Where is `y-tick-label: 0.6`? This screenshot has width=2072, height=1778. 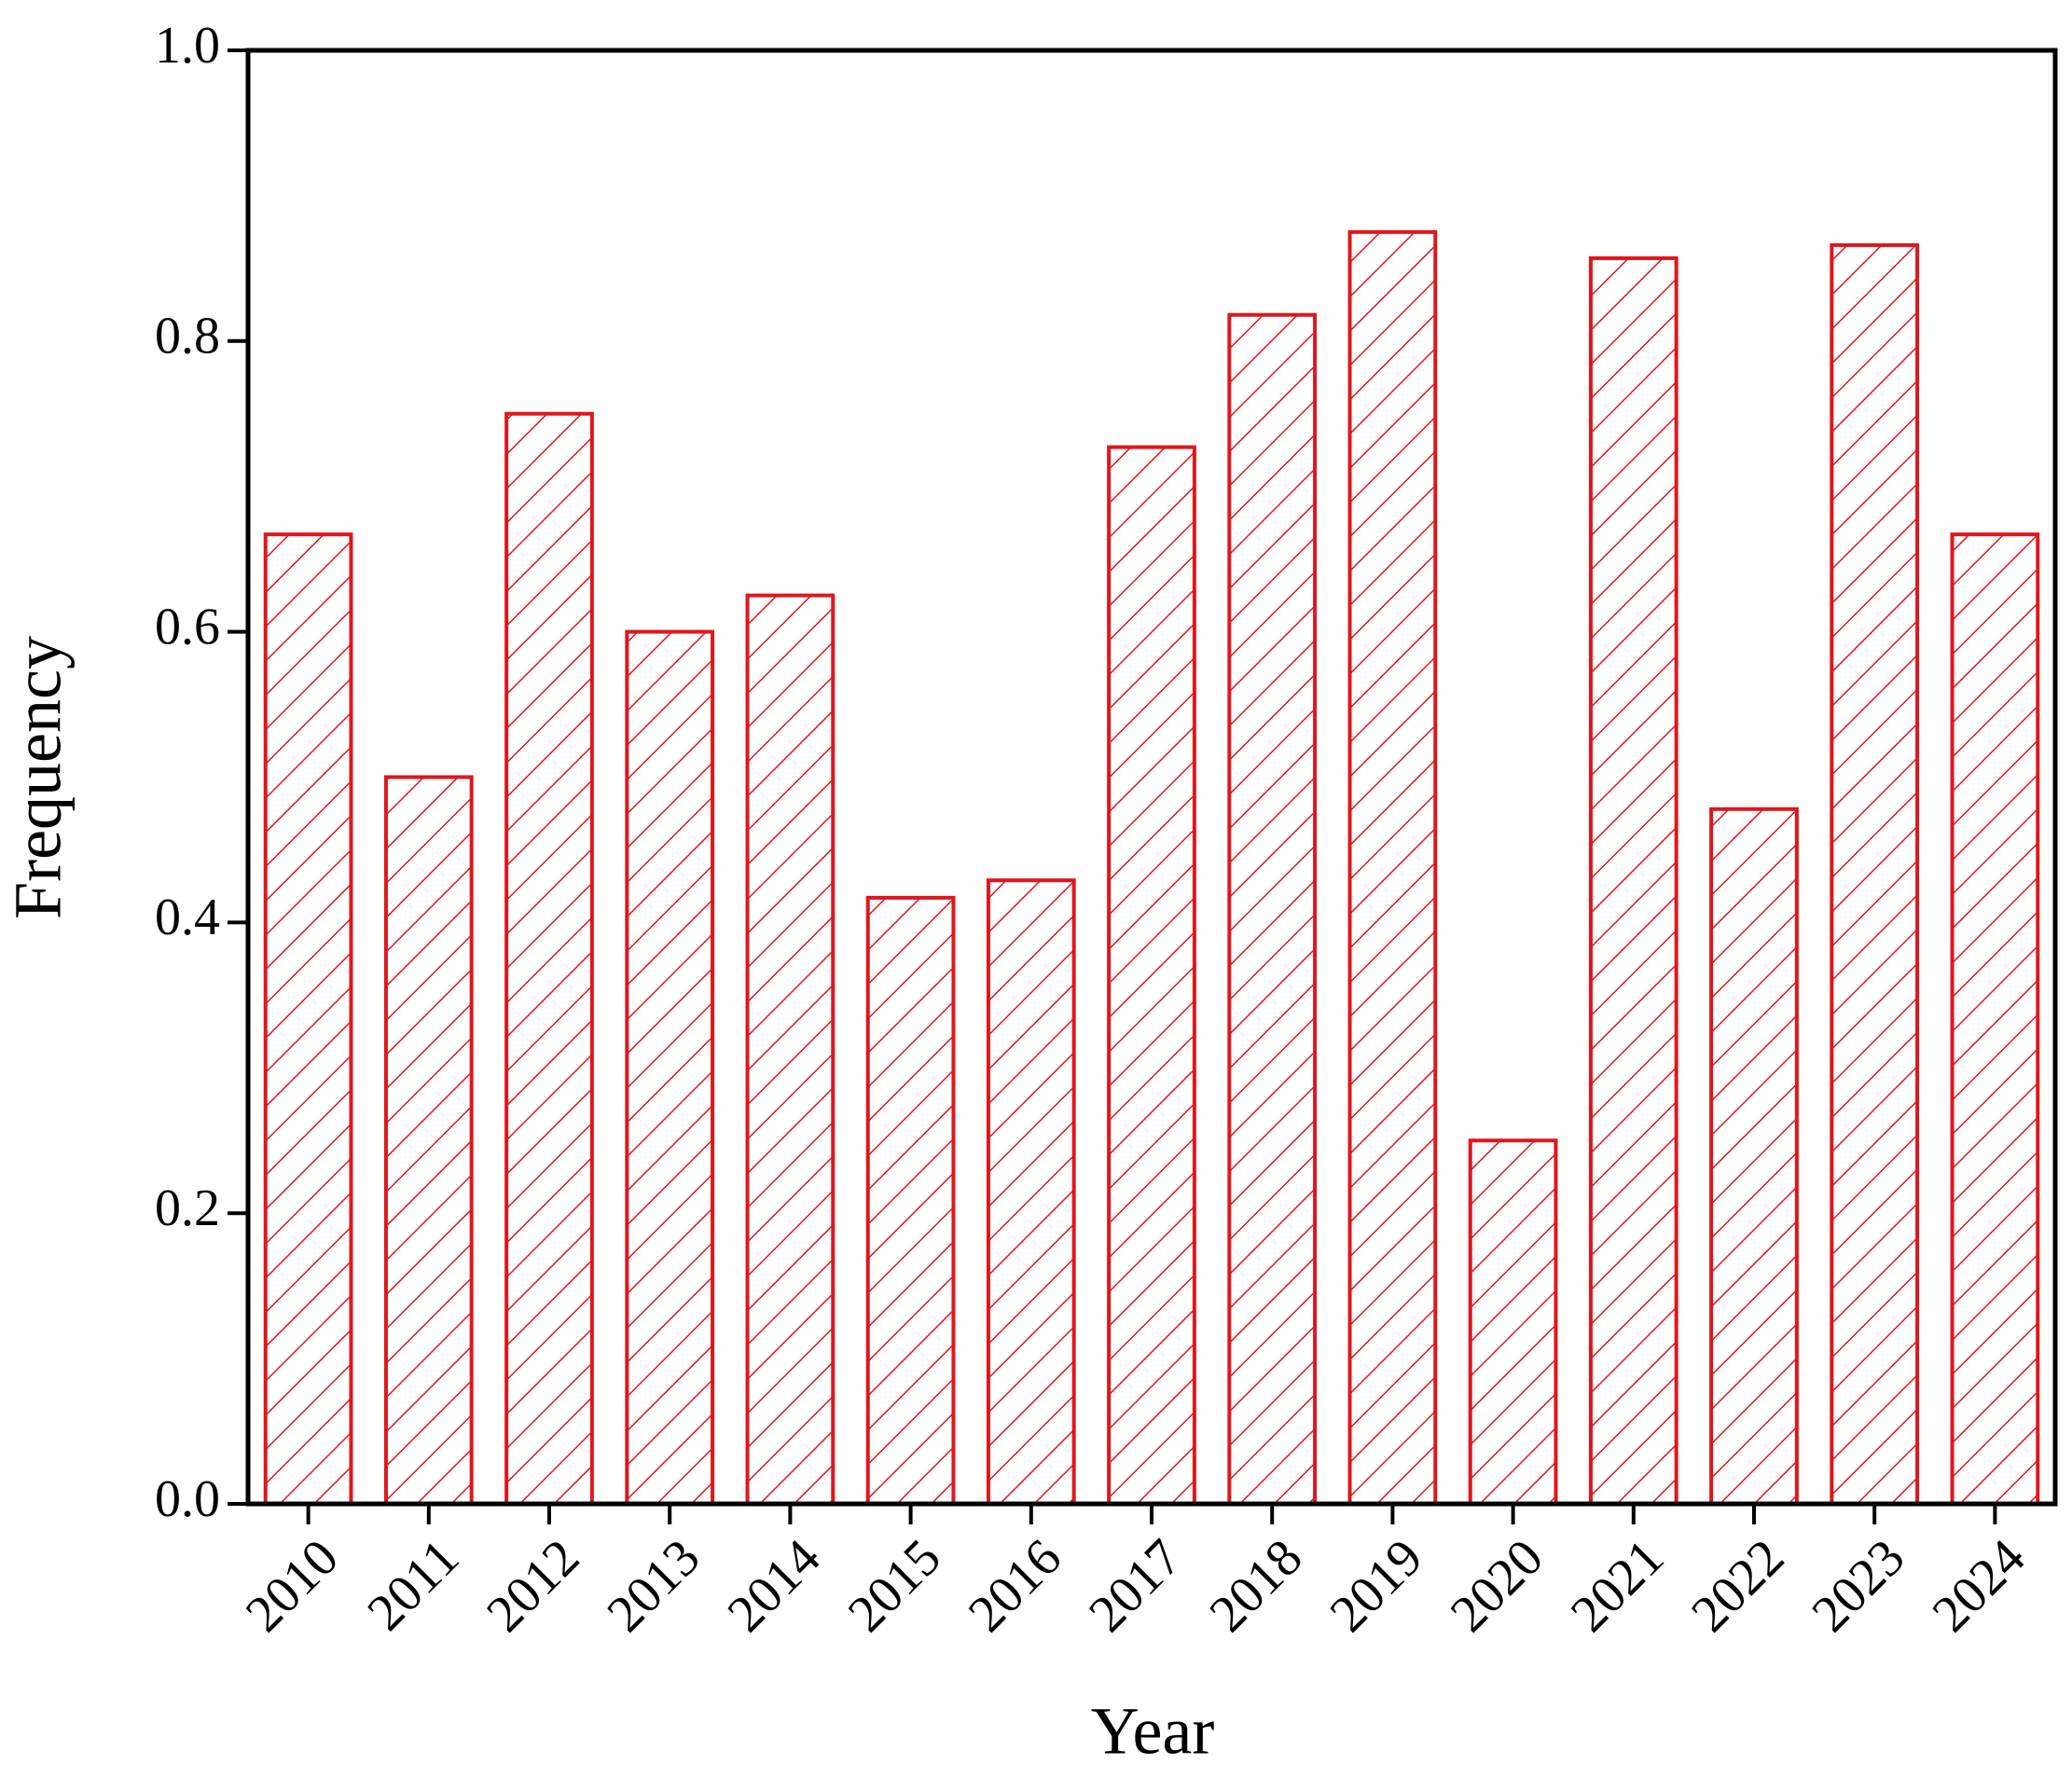
y-tick-label: 0.6 is located at coordinates (187, 626).